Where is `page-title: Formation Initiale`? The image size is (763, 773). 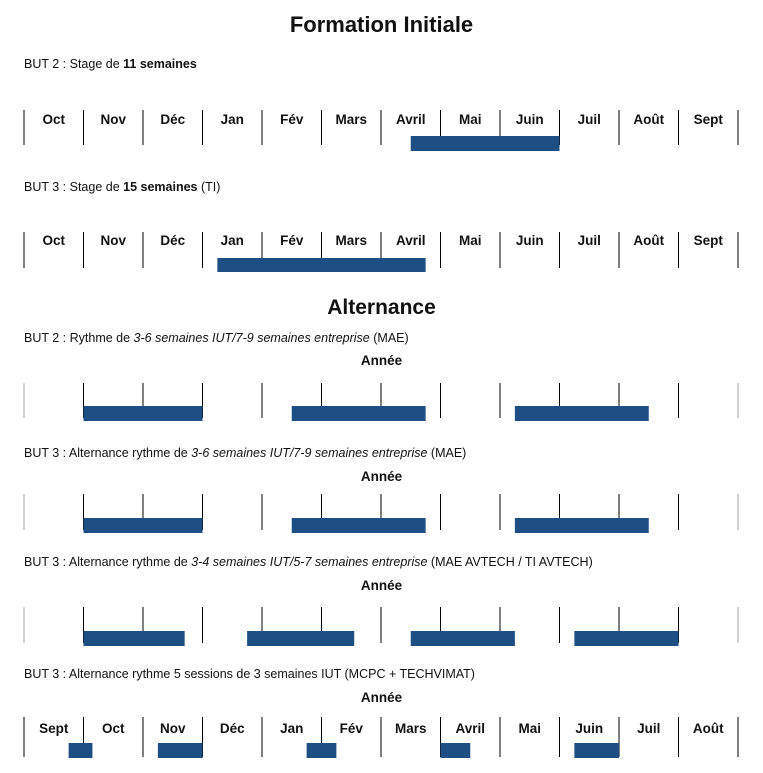
page-title: Formation Initiale is located at coordinates (381, 24).